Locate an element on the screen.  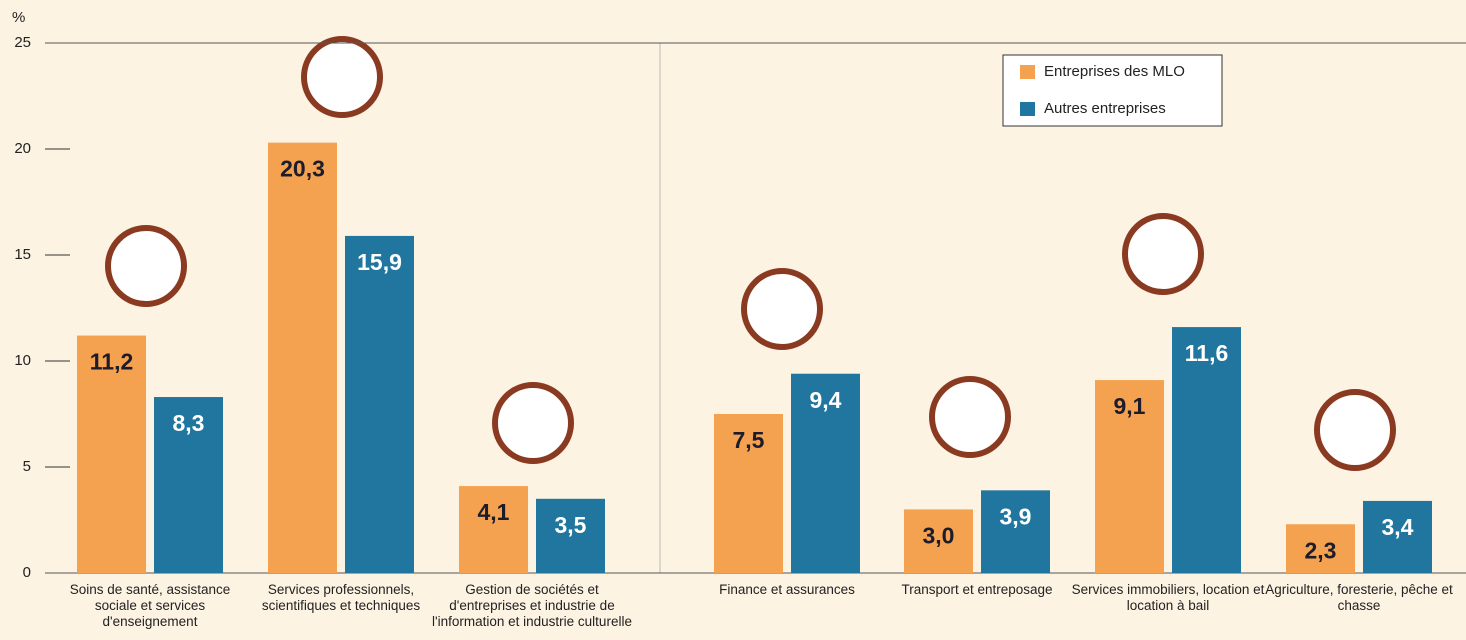
x-tick-label: Transport et entreposage is located at coordinates (977, 589).